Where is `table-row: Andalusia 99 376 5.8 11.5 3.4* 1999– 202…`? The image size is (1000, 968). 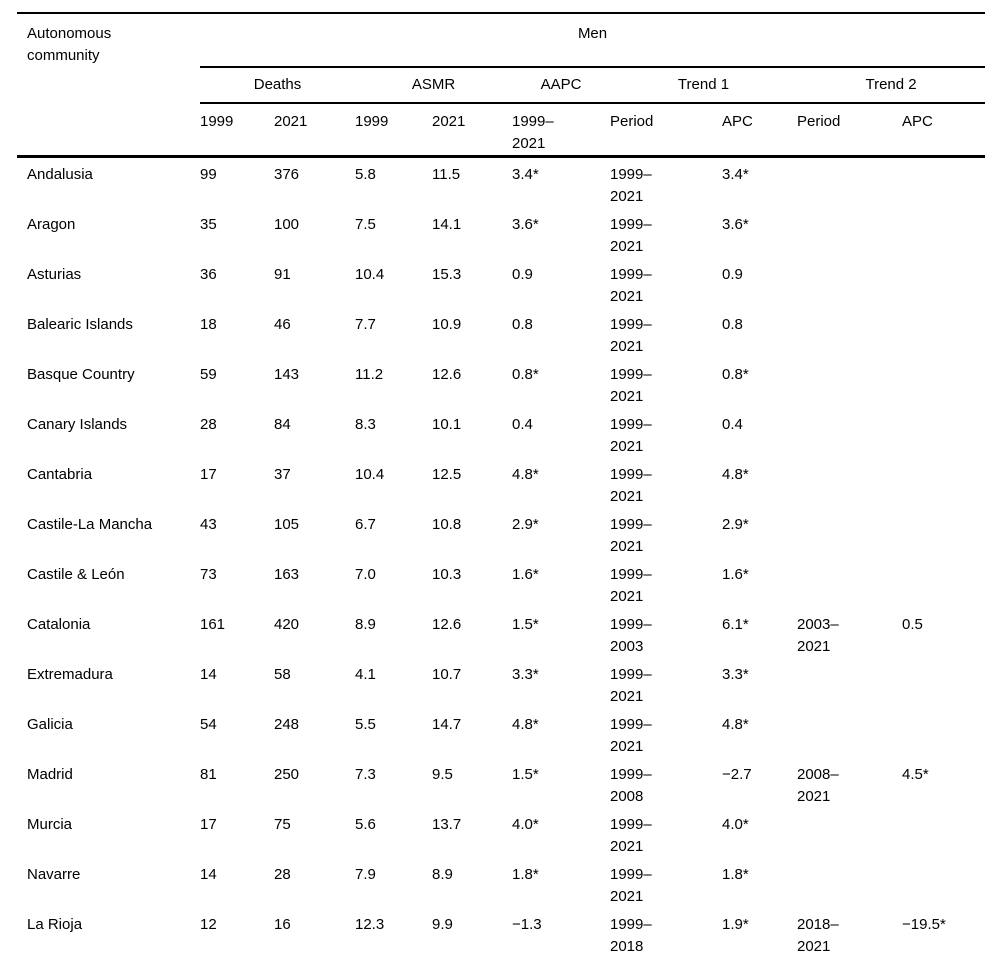 table-row: Andalusia 99 376 5.8 11.5 3.4* 1999– 202… is located at coordinates (501, 183).